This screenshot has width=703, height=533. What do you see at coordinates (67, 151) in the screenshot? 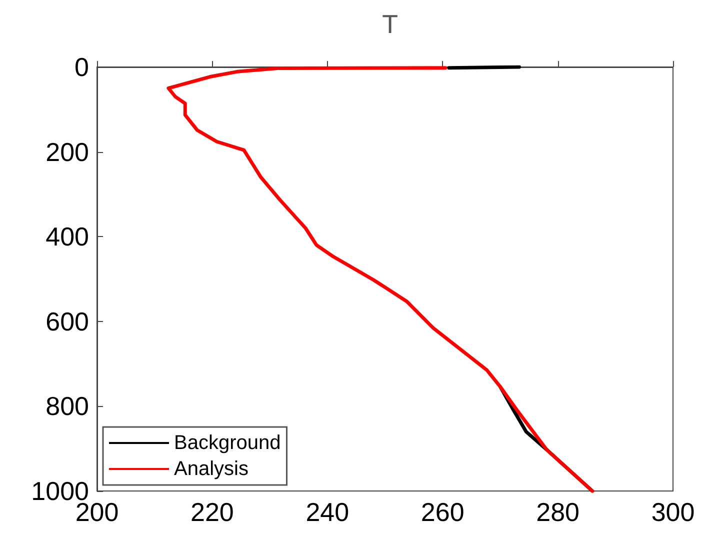
I see `y-tick-label: 200` at bounding box center [67, 151].